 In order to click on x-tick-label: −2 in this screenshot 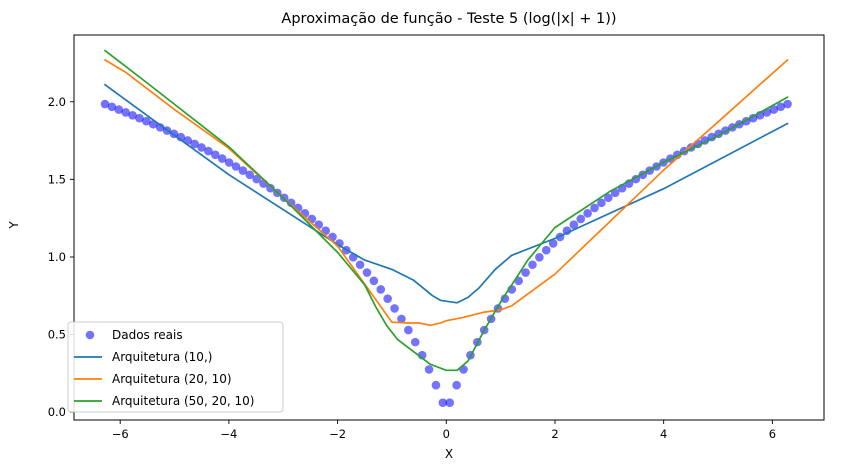, I will do `click(337, 434)`.